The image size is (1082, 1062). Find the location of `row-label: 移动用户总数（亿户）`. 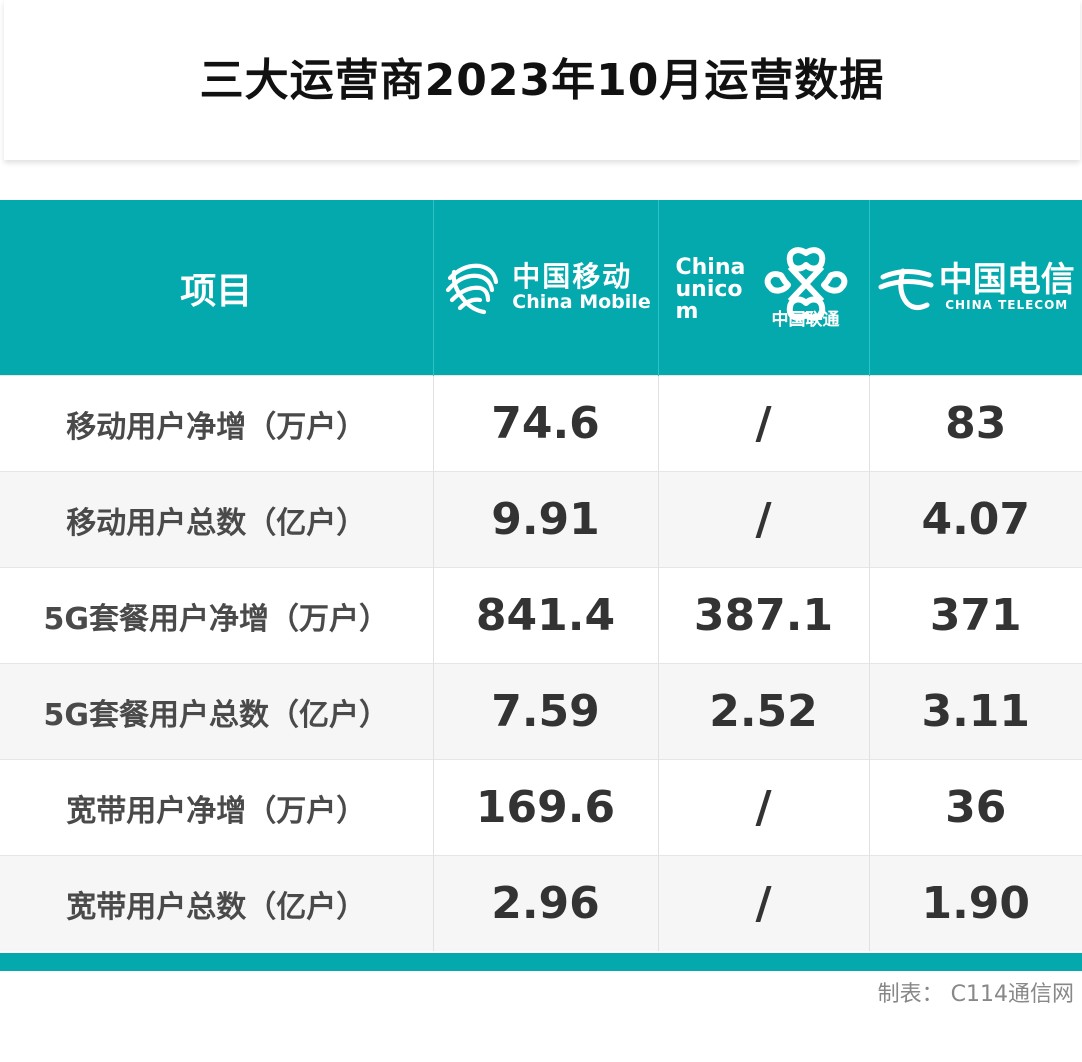

row-label: 移动用户总数（亿户） is located at coordinates (216, 523).